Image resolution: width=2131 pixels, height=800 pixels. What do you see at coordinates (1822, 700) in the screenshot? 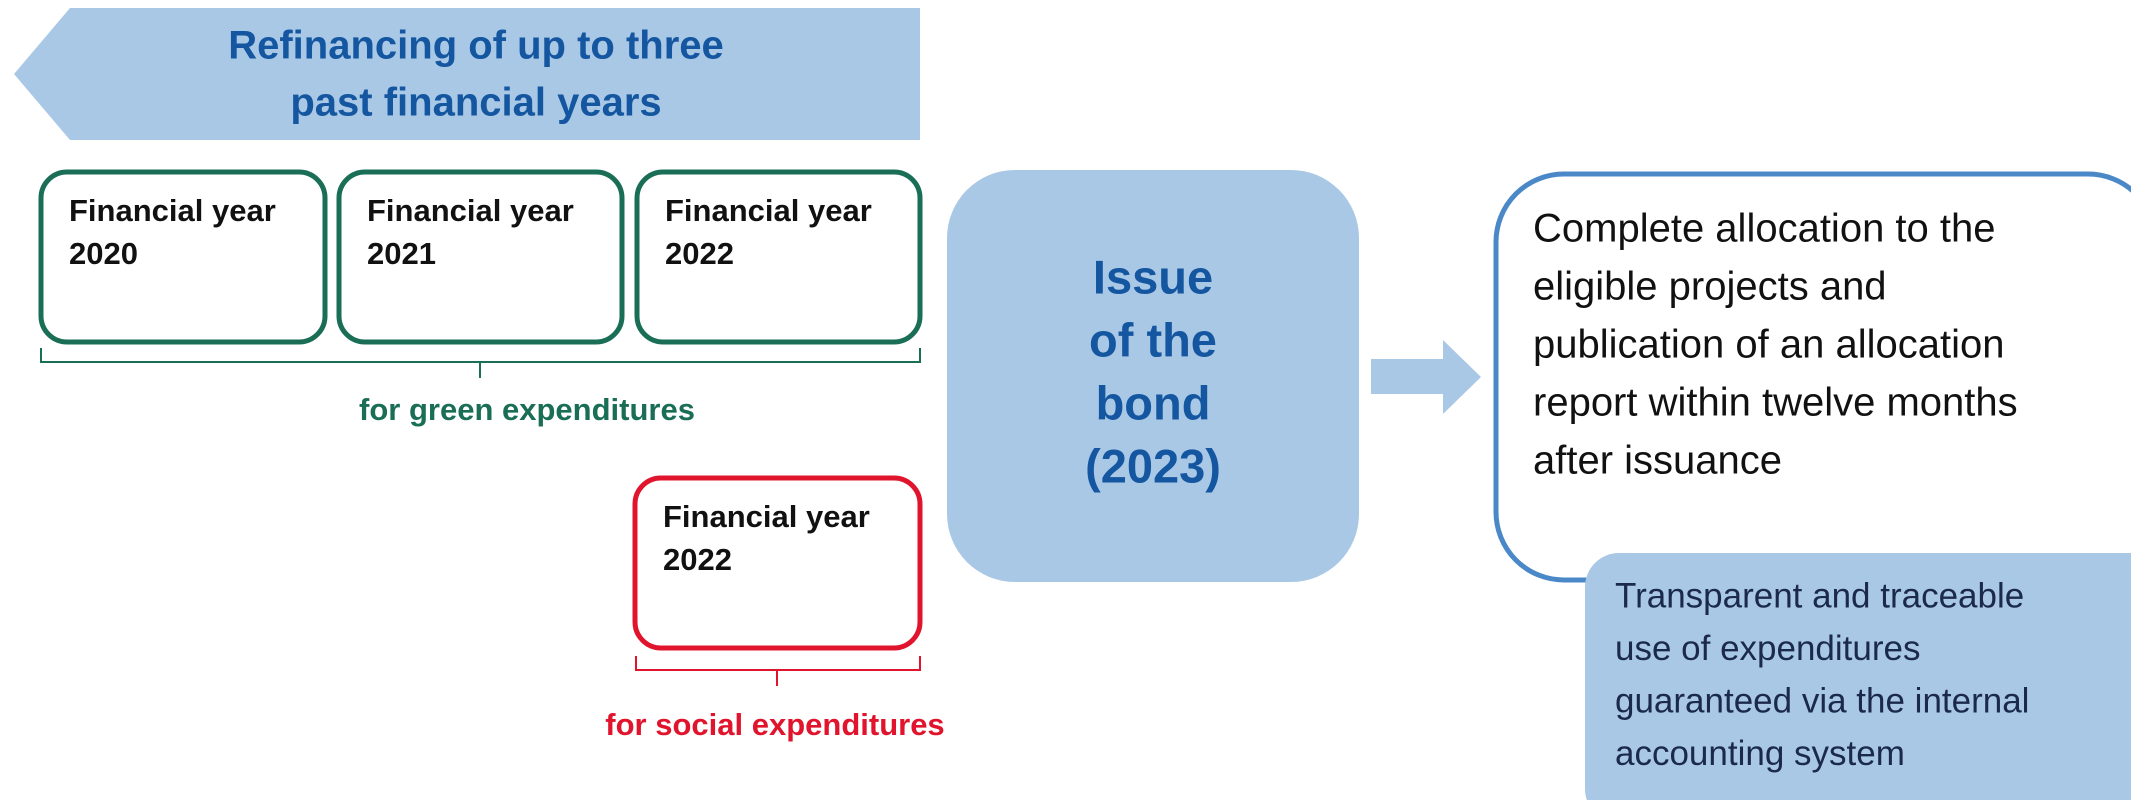
I see `note-text: guaranteed via the internal` at bounding box center [1822, 700].